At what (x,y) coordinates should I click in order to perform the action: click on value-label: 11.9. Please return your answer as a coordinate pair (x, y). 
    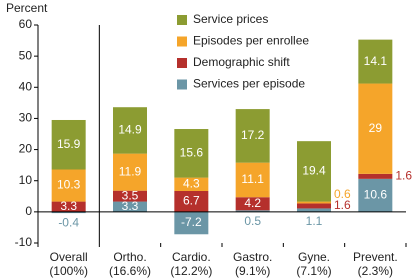
    Looking at the image, I should click on (130, 171).